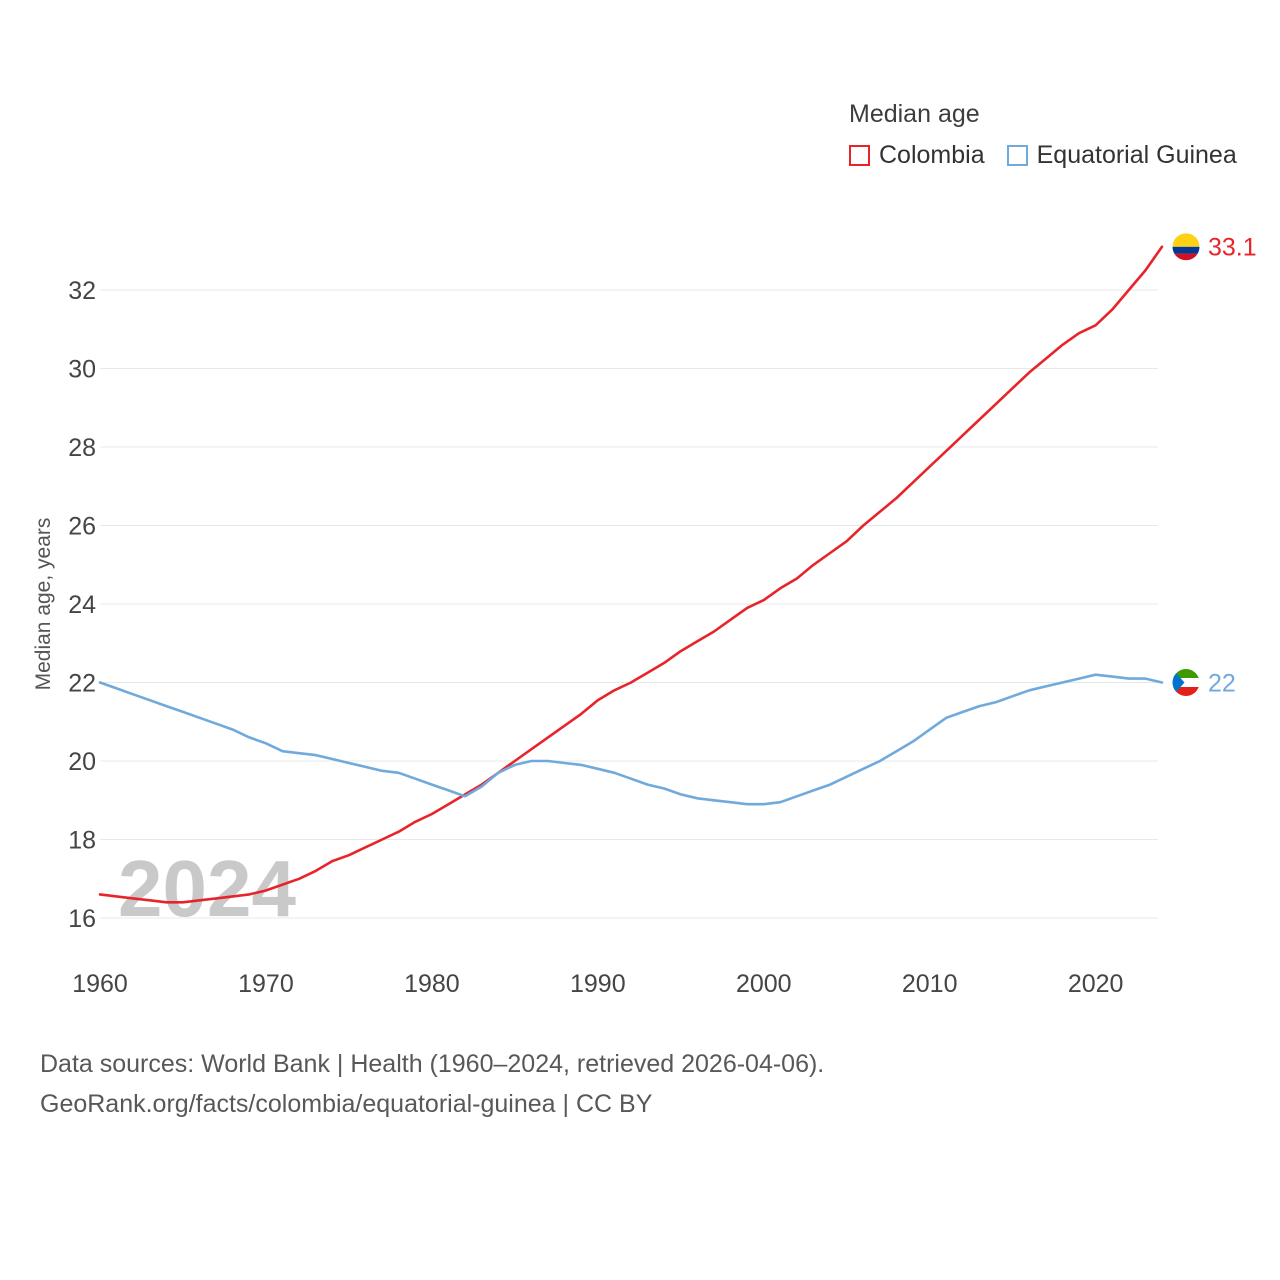  What do you see at coordinates (82, 526) in the screenshot?
I see `y-tick-label-26: 26` at bounding box center [82, 526].